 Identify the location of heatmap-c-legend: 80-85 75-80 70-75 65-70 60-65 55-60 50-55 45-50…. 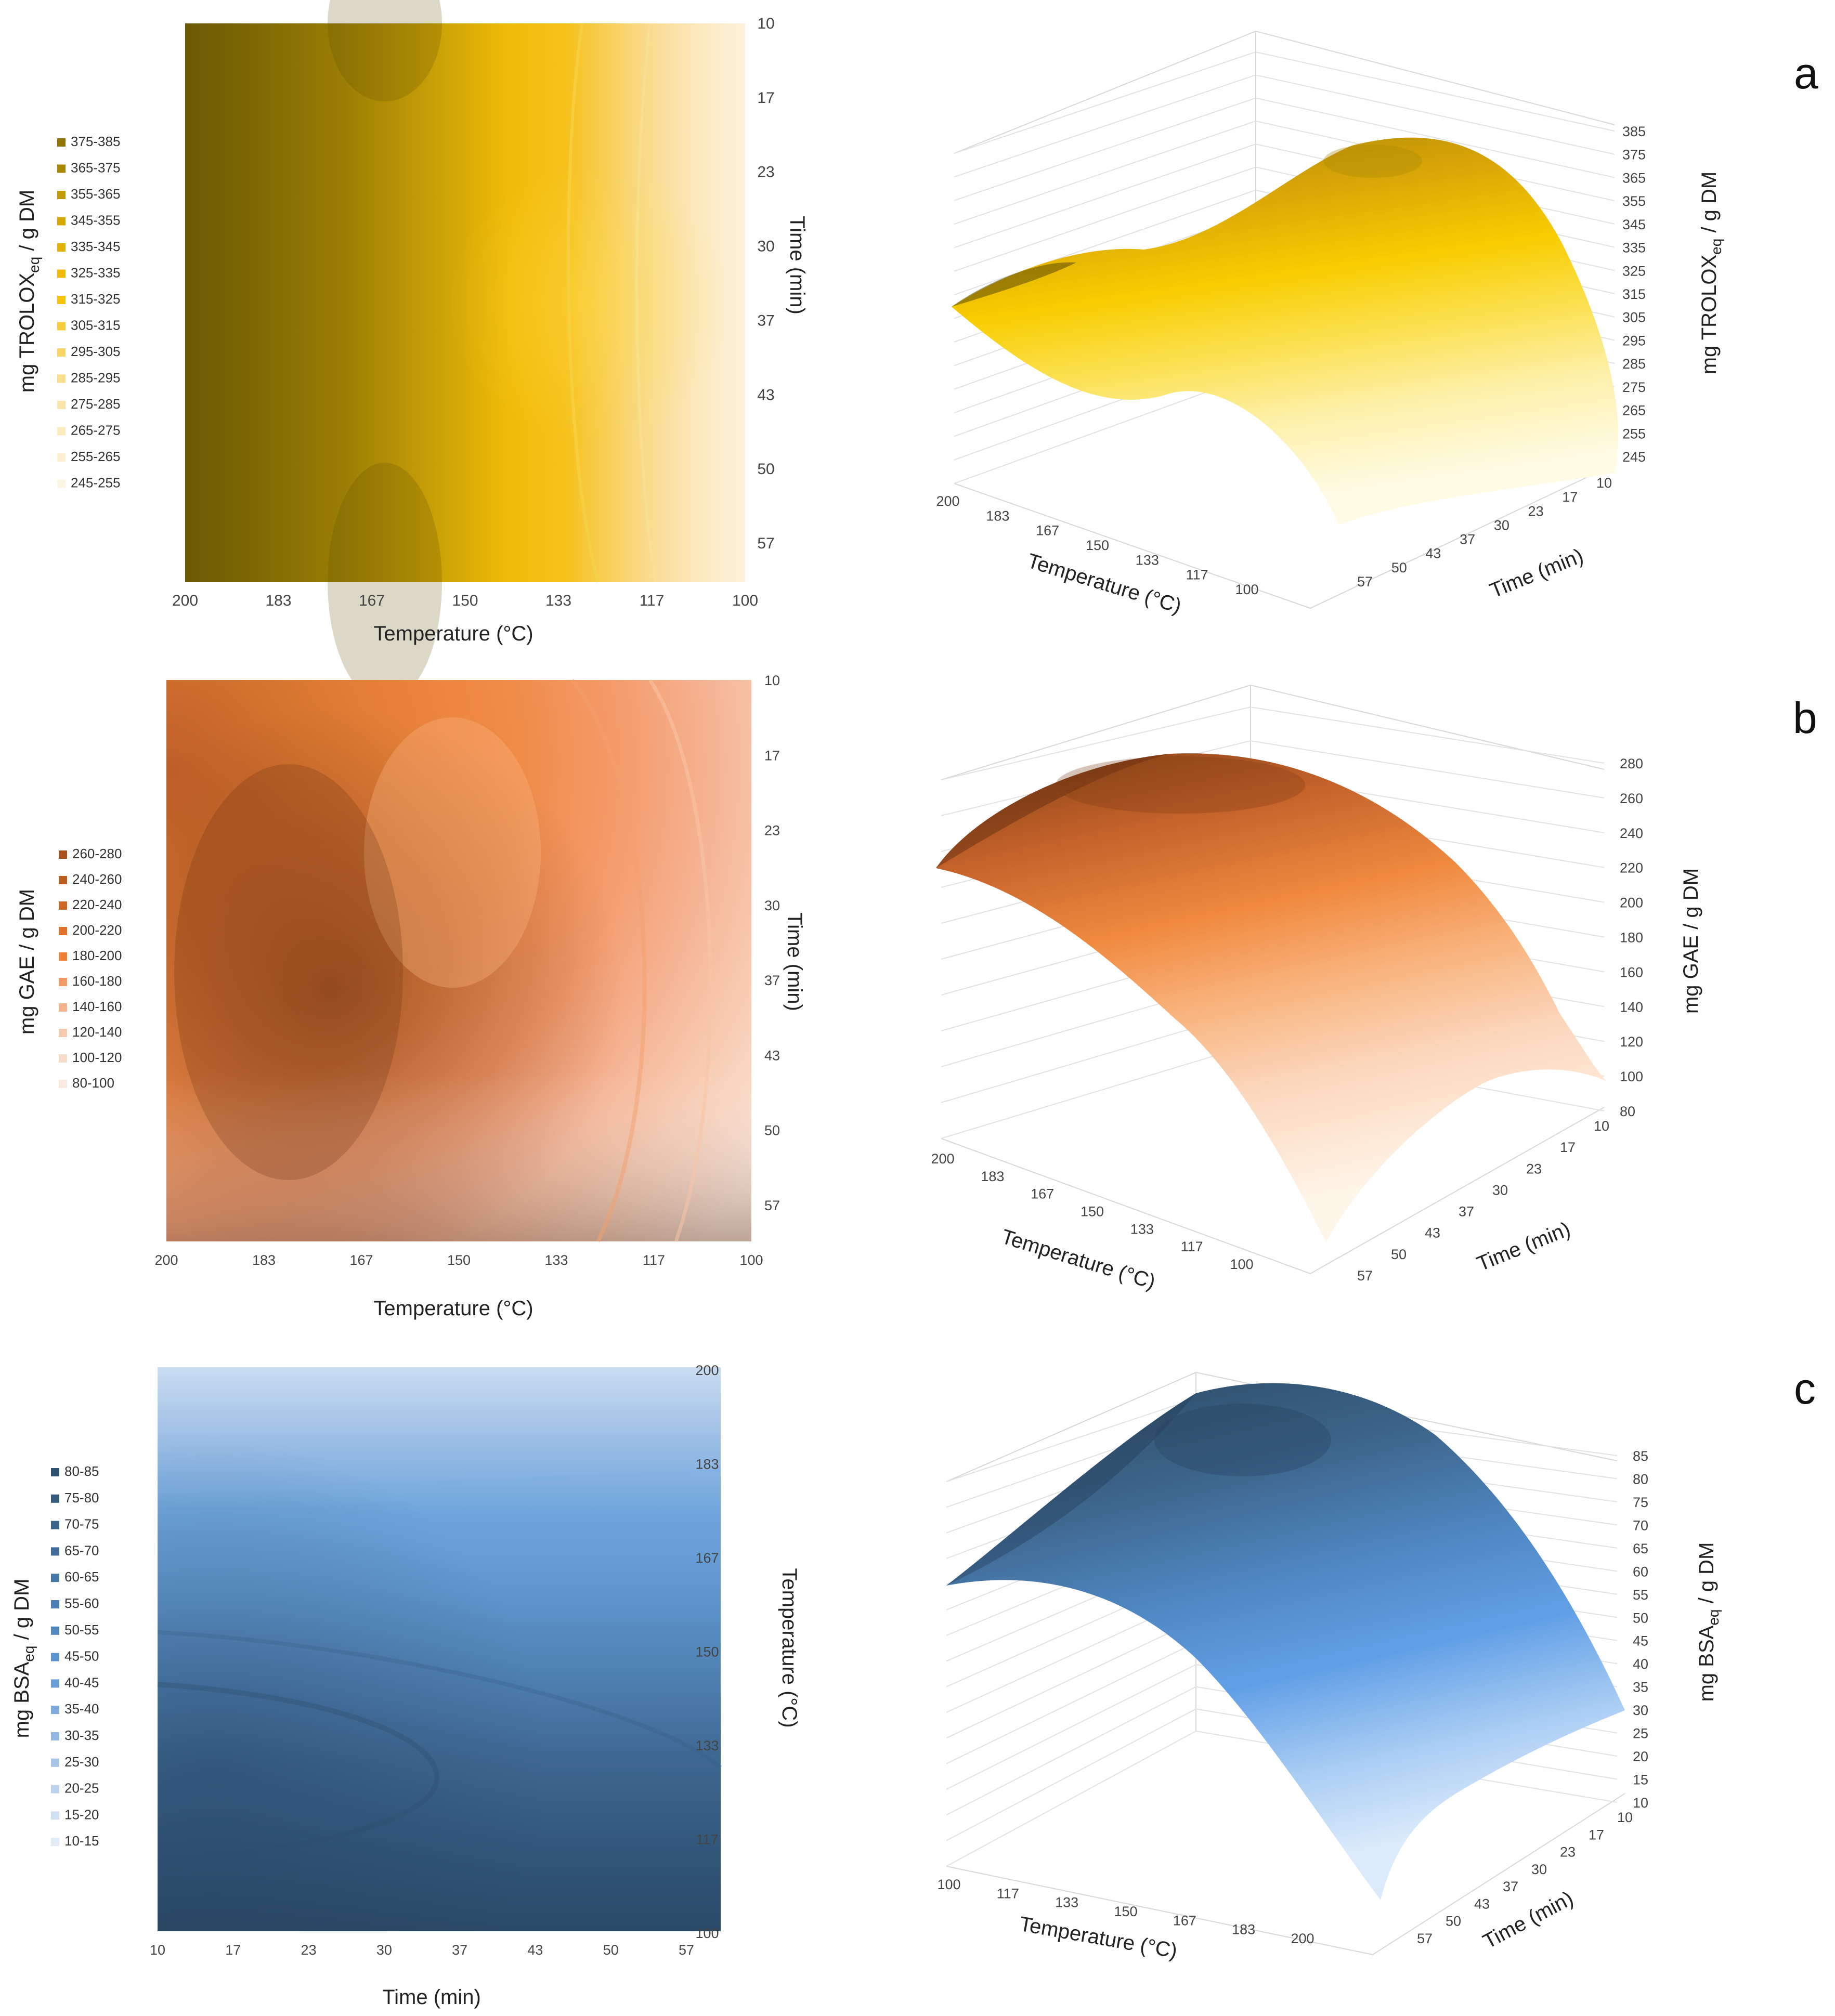
(75, 1656).